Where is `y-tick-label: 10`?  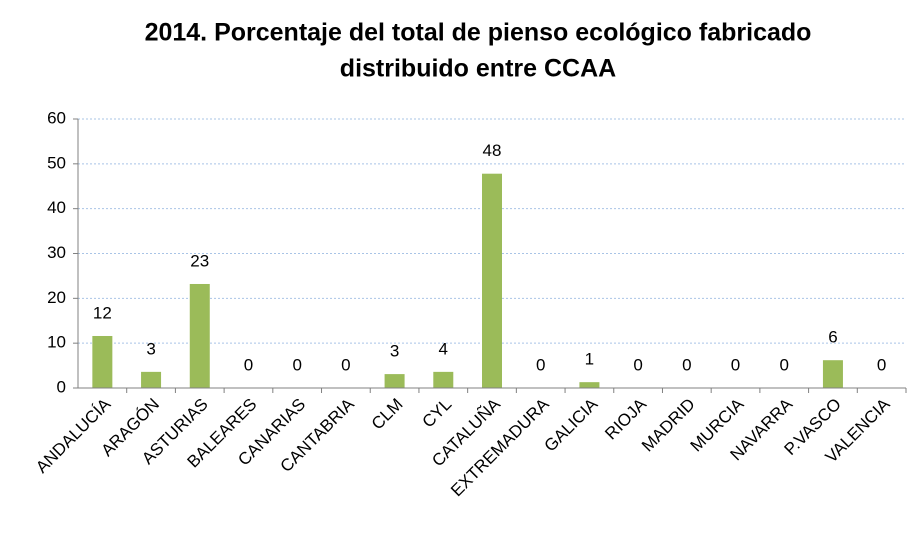 y-tick-label: 10 is located at coordinates (56, 342).